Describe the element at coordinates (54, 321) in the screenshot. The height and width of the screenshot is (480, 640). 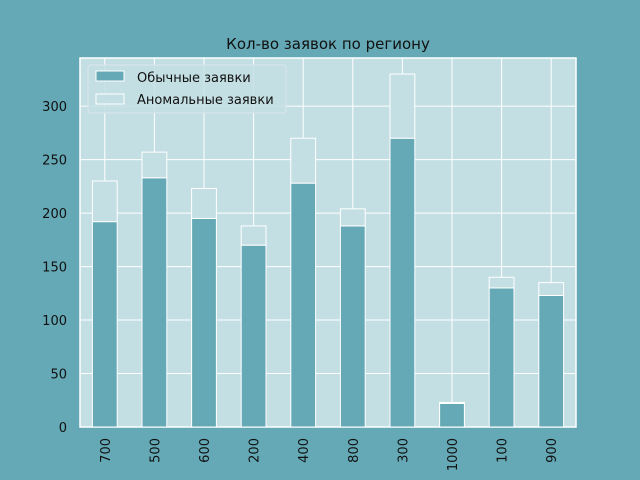
I see `y-tick-label: 100` at that location.